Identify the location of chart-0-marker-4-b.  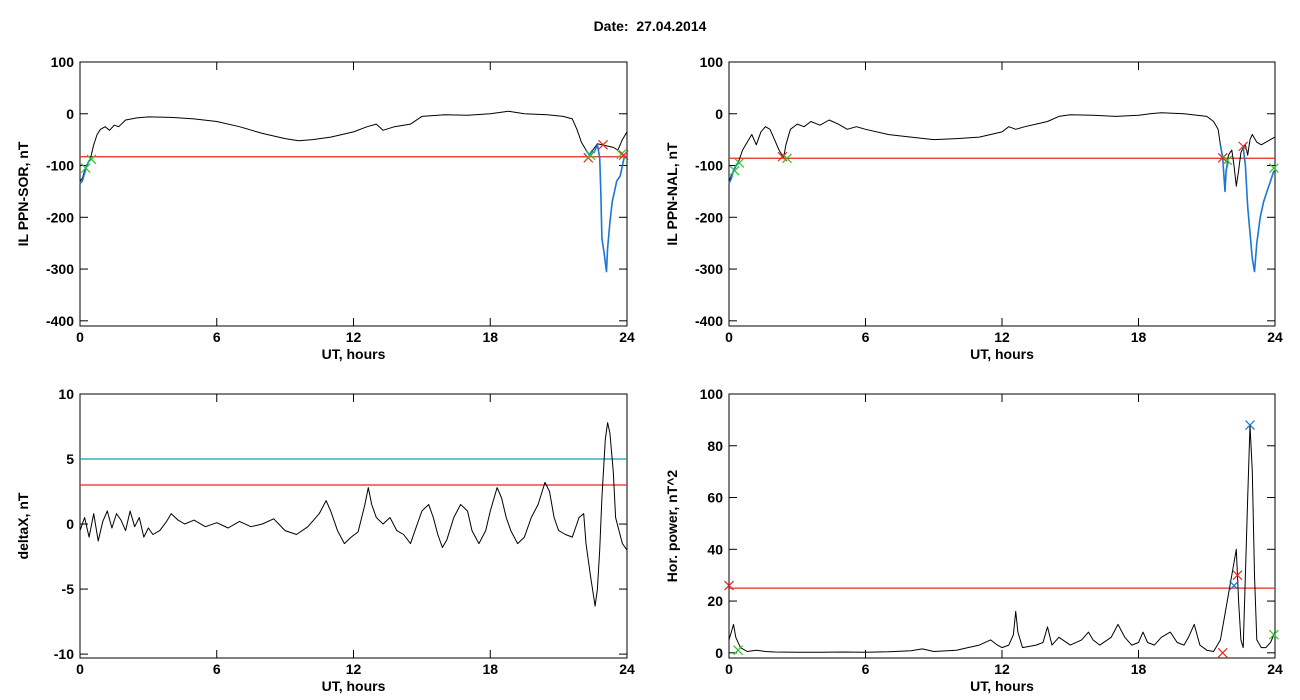
(603, 144).